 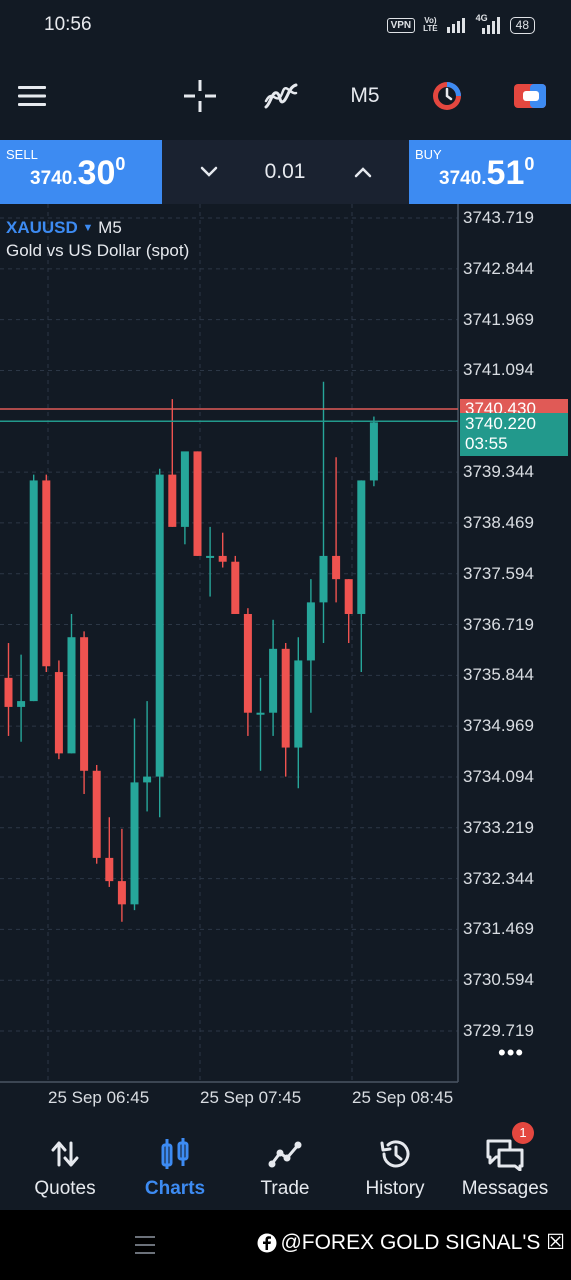 I want to click on bid-price-tag: 3740.220 03:55, so click(x=514, y=434).